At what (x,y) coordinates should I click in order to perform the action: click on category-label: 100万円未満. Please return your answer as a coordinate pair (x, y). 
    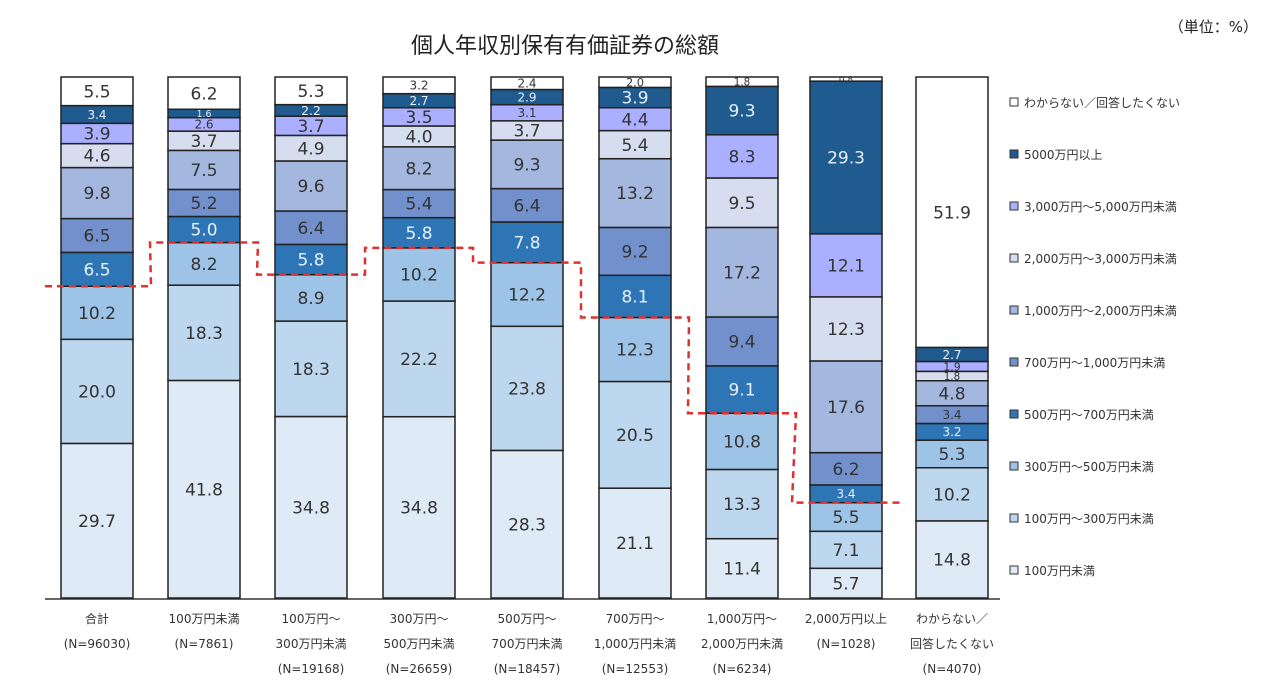
    Looking at the image, I should click on (204, 619).